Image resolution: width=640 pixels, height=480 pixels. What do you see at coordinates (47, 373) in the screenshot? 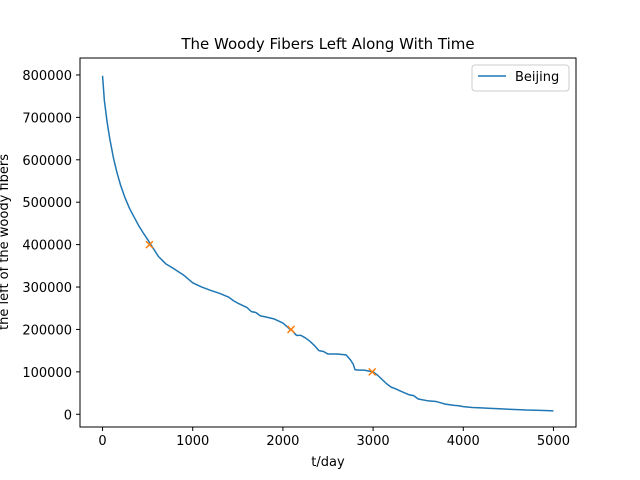
I see `y-tick-label: 100000` at bounding box center [47, 373].